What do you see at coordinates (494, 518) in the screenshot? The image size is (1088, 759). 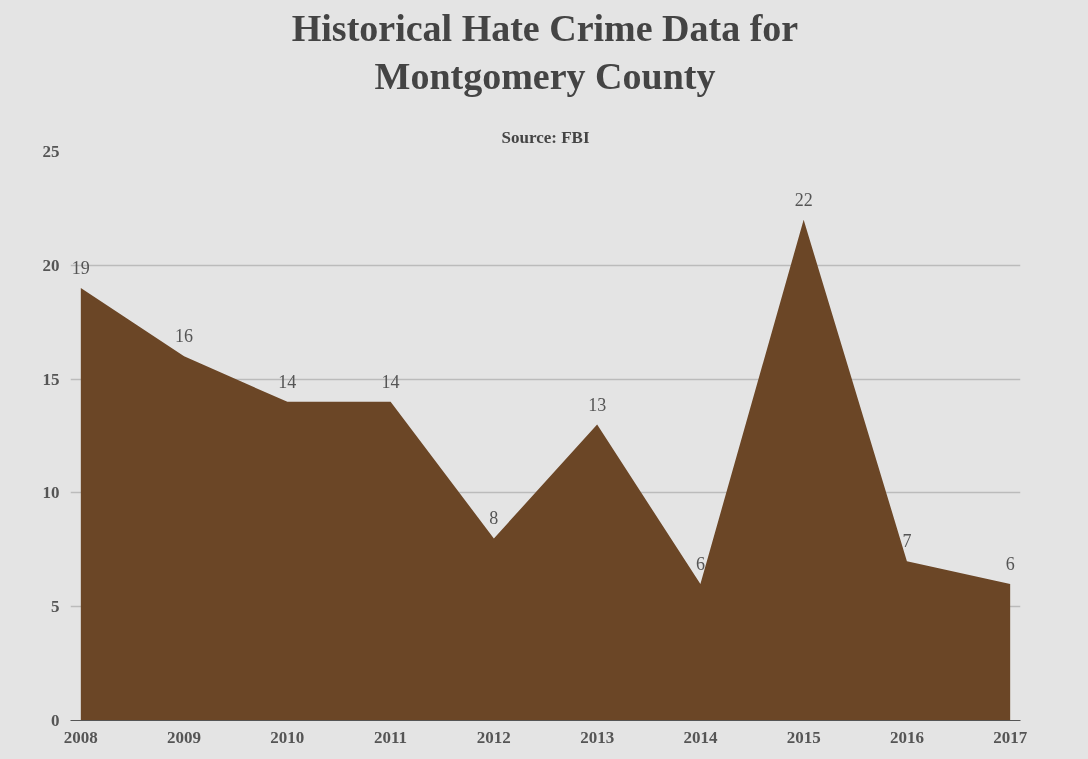 I see `data-label: 8` at bounding box center [494, 518].